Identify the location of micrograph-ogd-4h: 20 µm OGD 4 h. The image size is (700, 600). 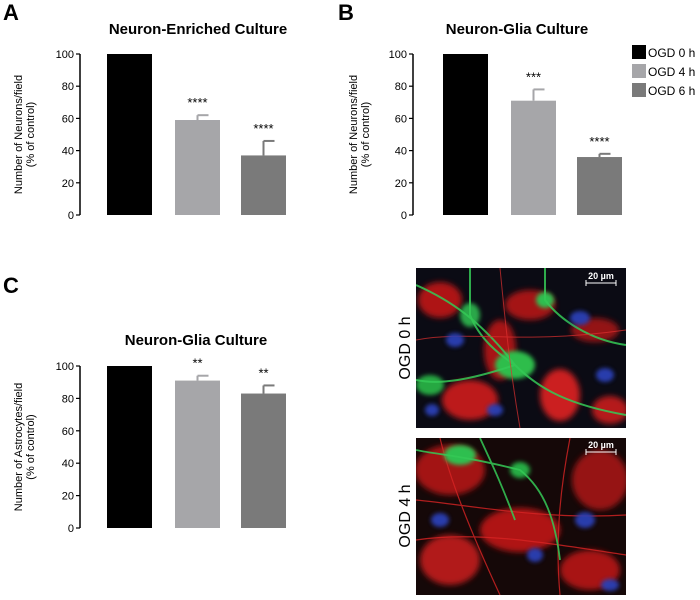
(511, 516).